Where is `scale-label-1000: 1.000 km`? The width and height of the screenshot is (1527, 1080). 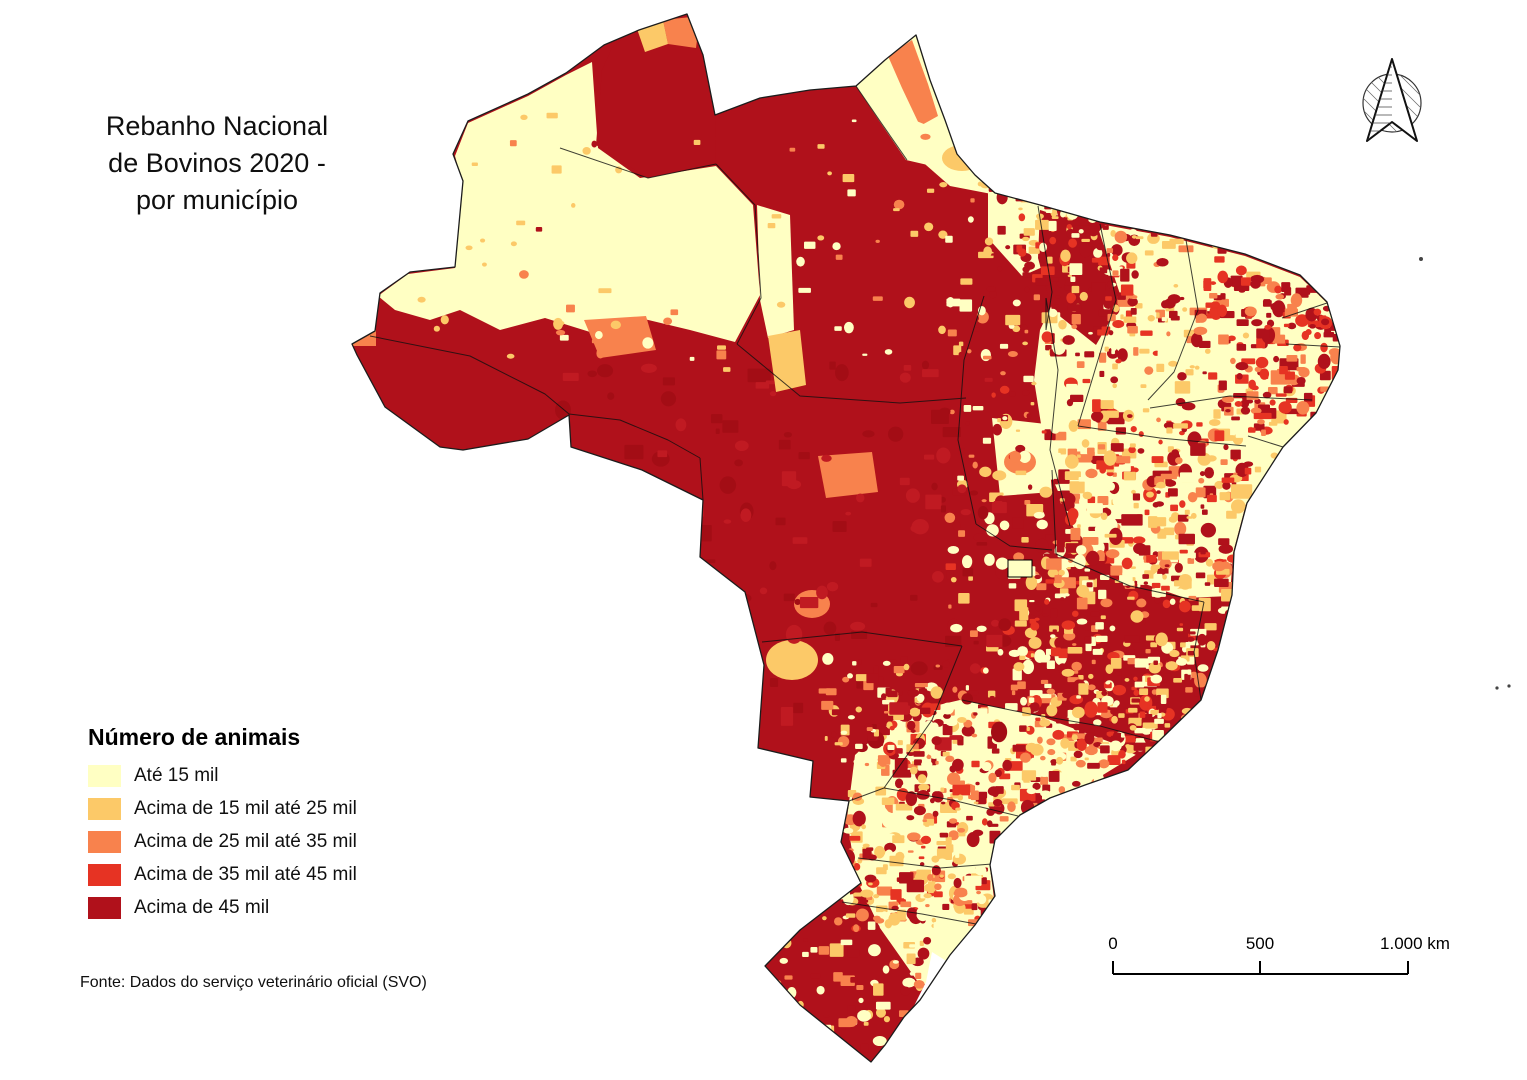
scale-label-1000: 1.000 km is located at coordinates (1415, 943).